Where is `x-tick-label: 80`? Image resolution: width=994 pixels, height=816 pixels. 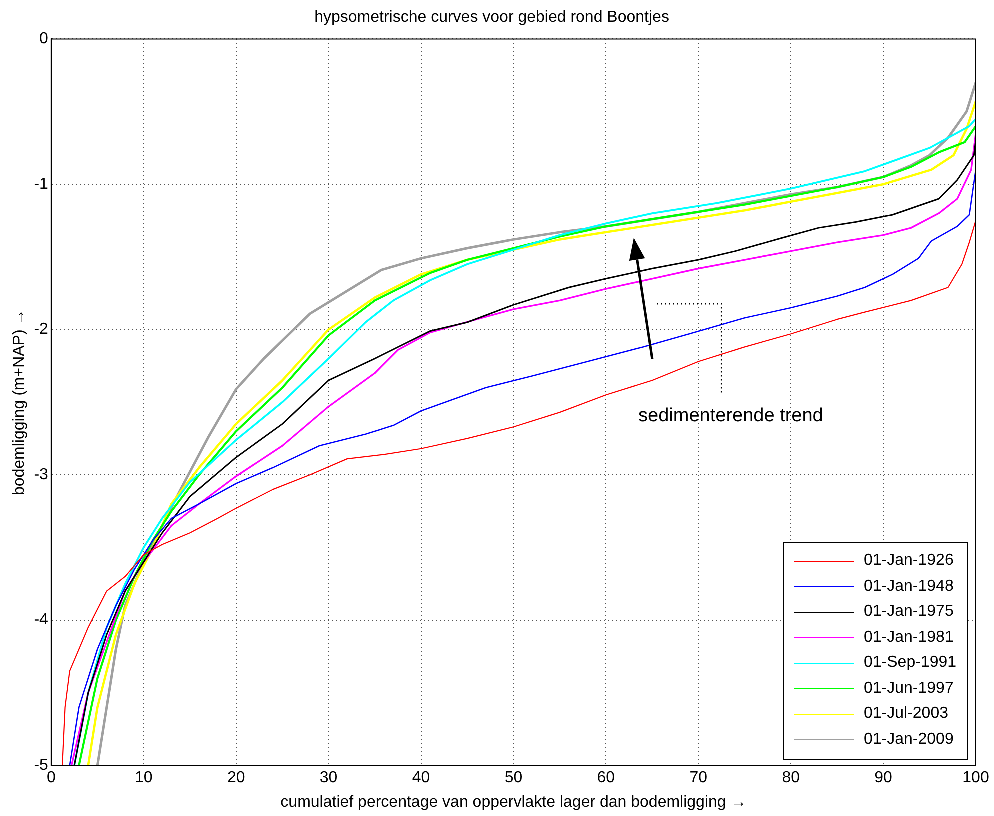
x-tick-label: 80 is located at coordinates (791, 778).